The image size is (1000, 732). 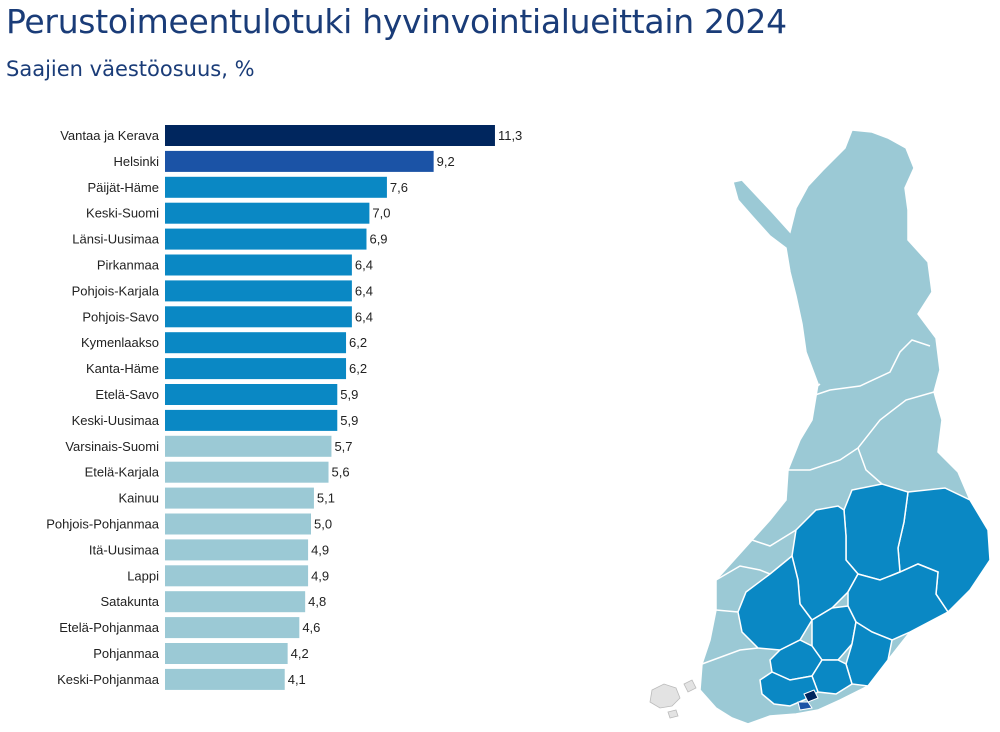 What do you see at coordinates (673, 699) in the screenshot?
I see `map-aland-islands` at bounding box center [673, 699].